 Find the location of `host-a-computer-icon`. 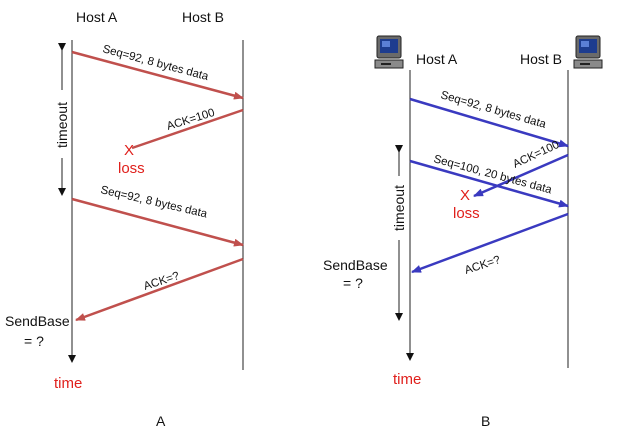

host-a-computer-icon is located at coordinates (389, 52).